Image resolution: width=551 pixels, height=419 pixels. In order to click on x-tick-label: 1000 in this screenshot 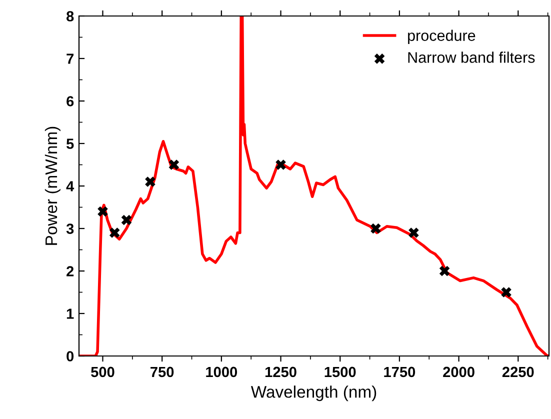, I will do `click(222, 372)`.